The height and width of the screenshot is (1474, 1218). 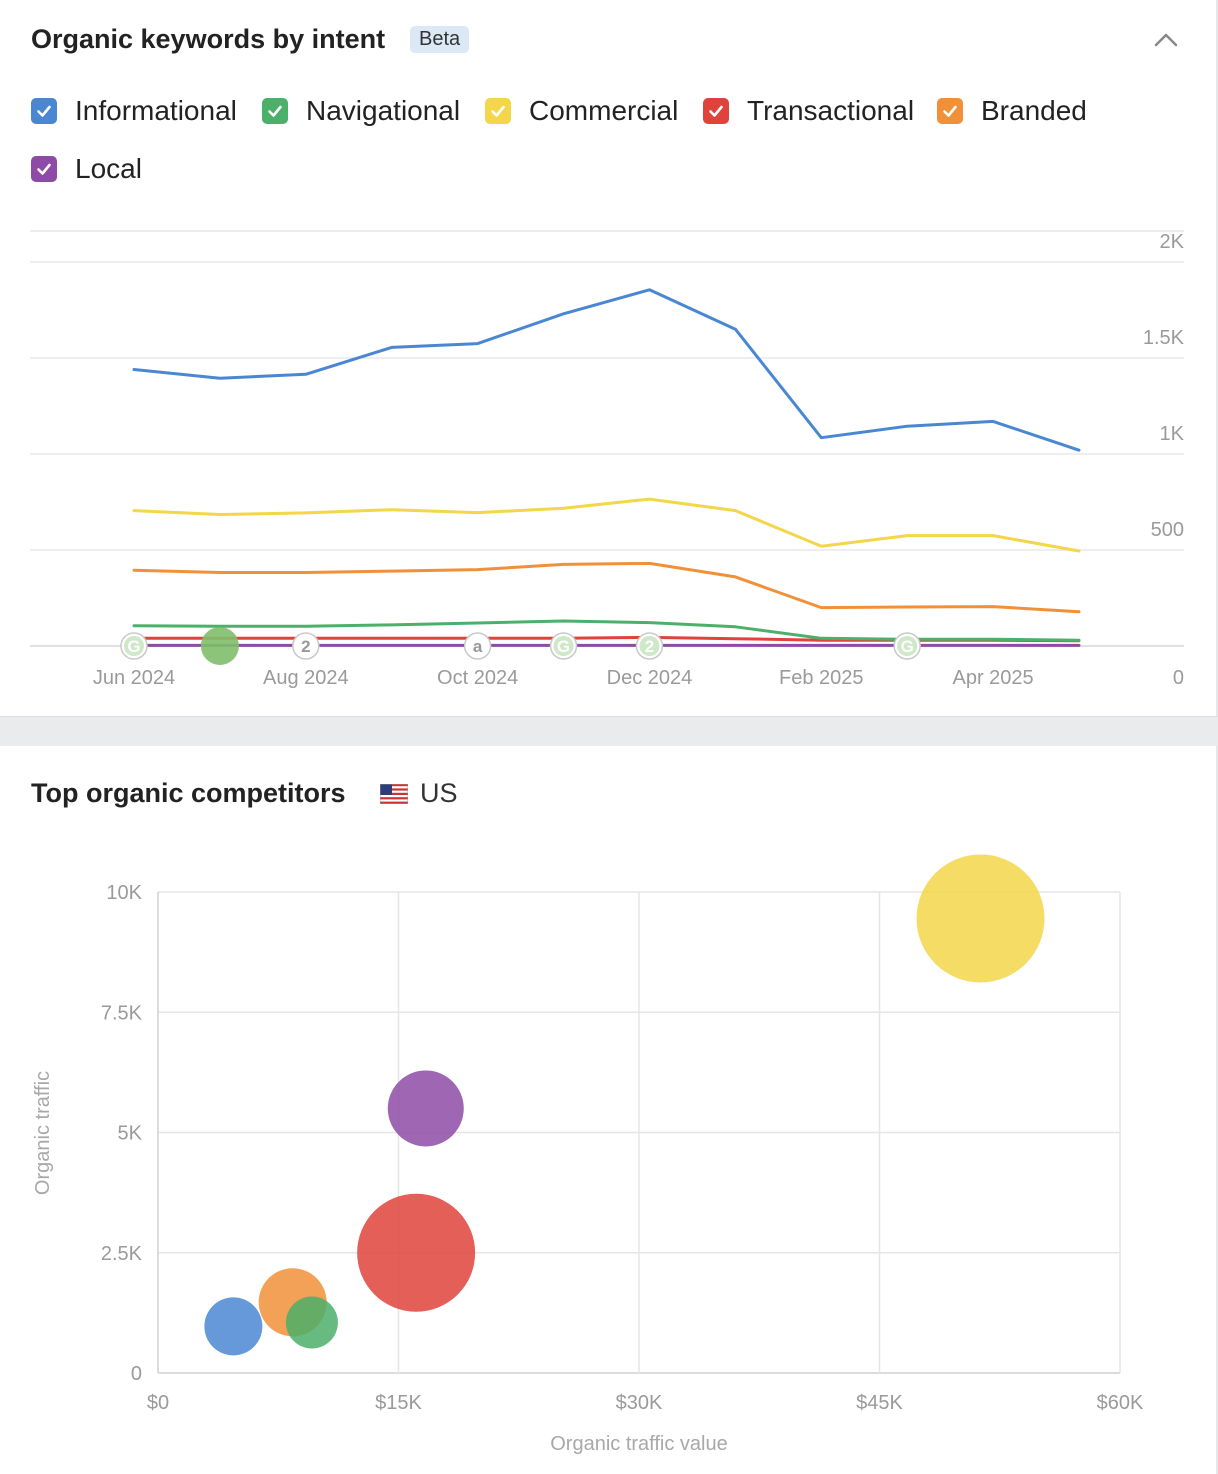 What do you see at coordinates (440, 39) in the screenshot?
I see `beta-badge: Beta` at bounding box center [440, 39].